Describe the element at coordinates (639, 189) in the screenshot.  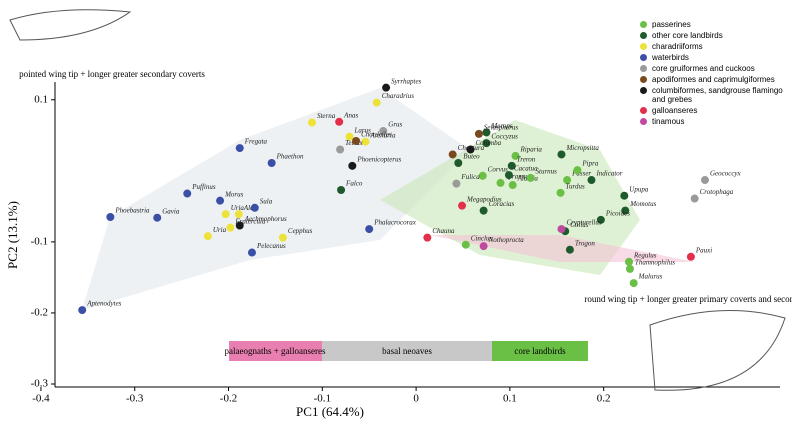
I see `point-label: Upupa` at that location.